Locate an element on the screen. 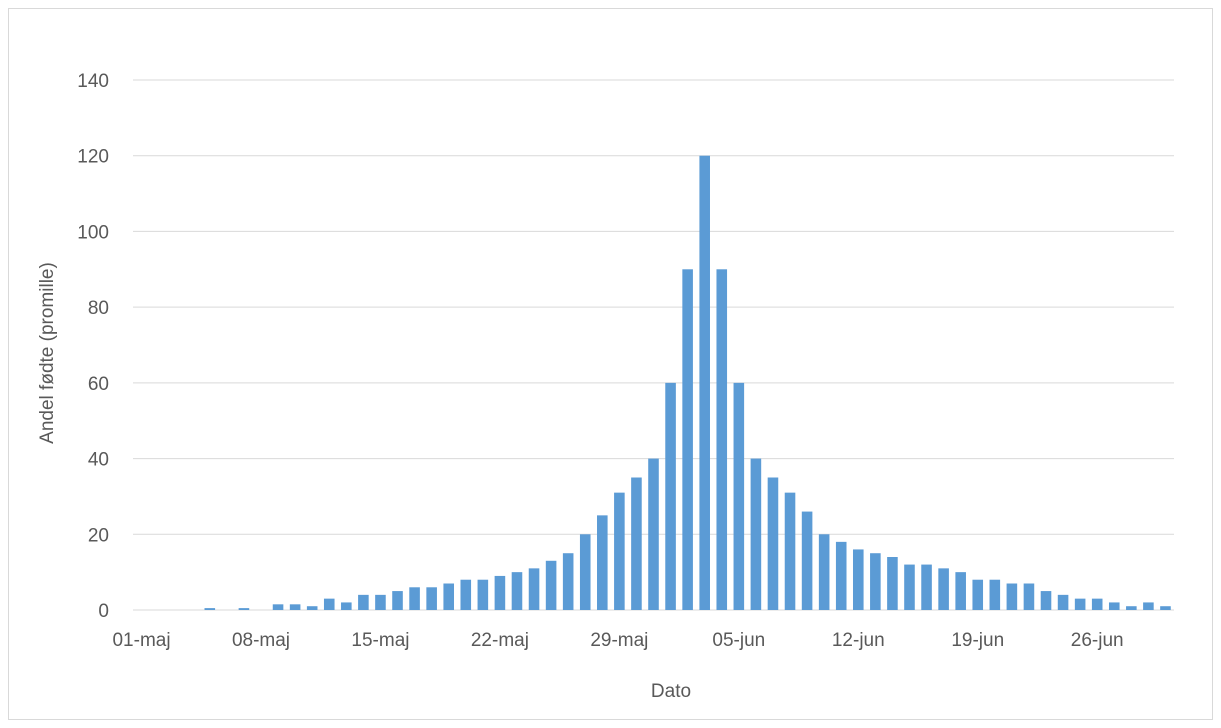 Image resolution: width=1221 pixels, height=728 pixels. x-tick-label: 19-jun is located at coordinates (977, 640).